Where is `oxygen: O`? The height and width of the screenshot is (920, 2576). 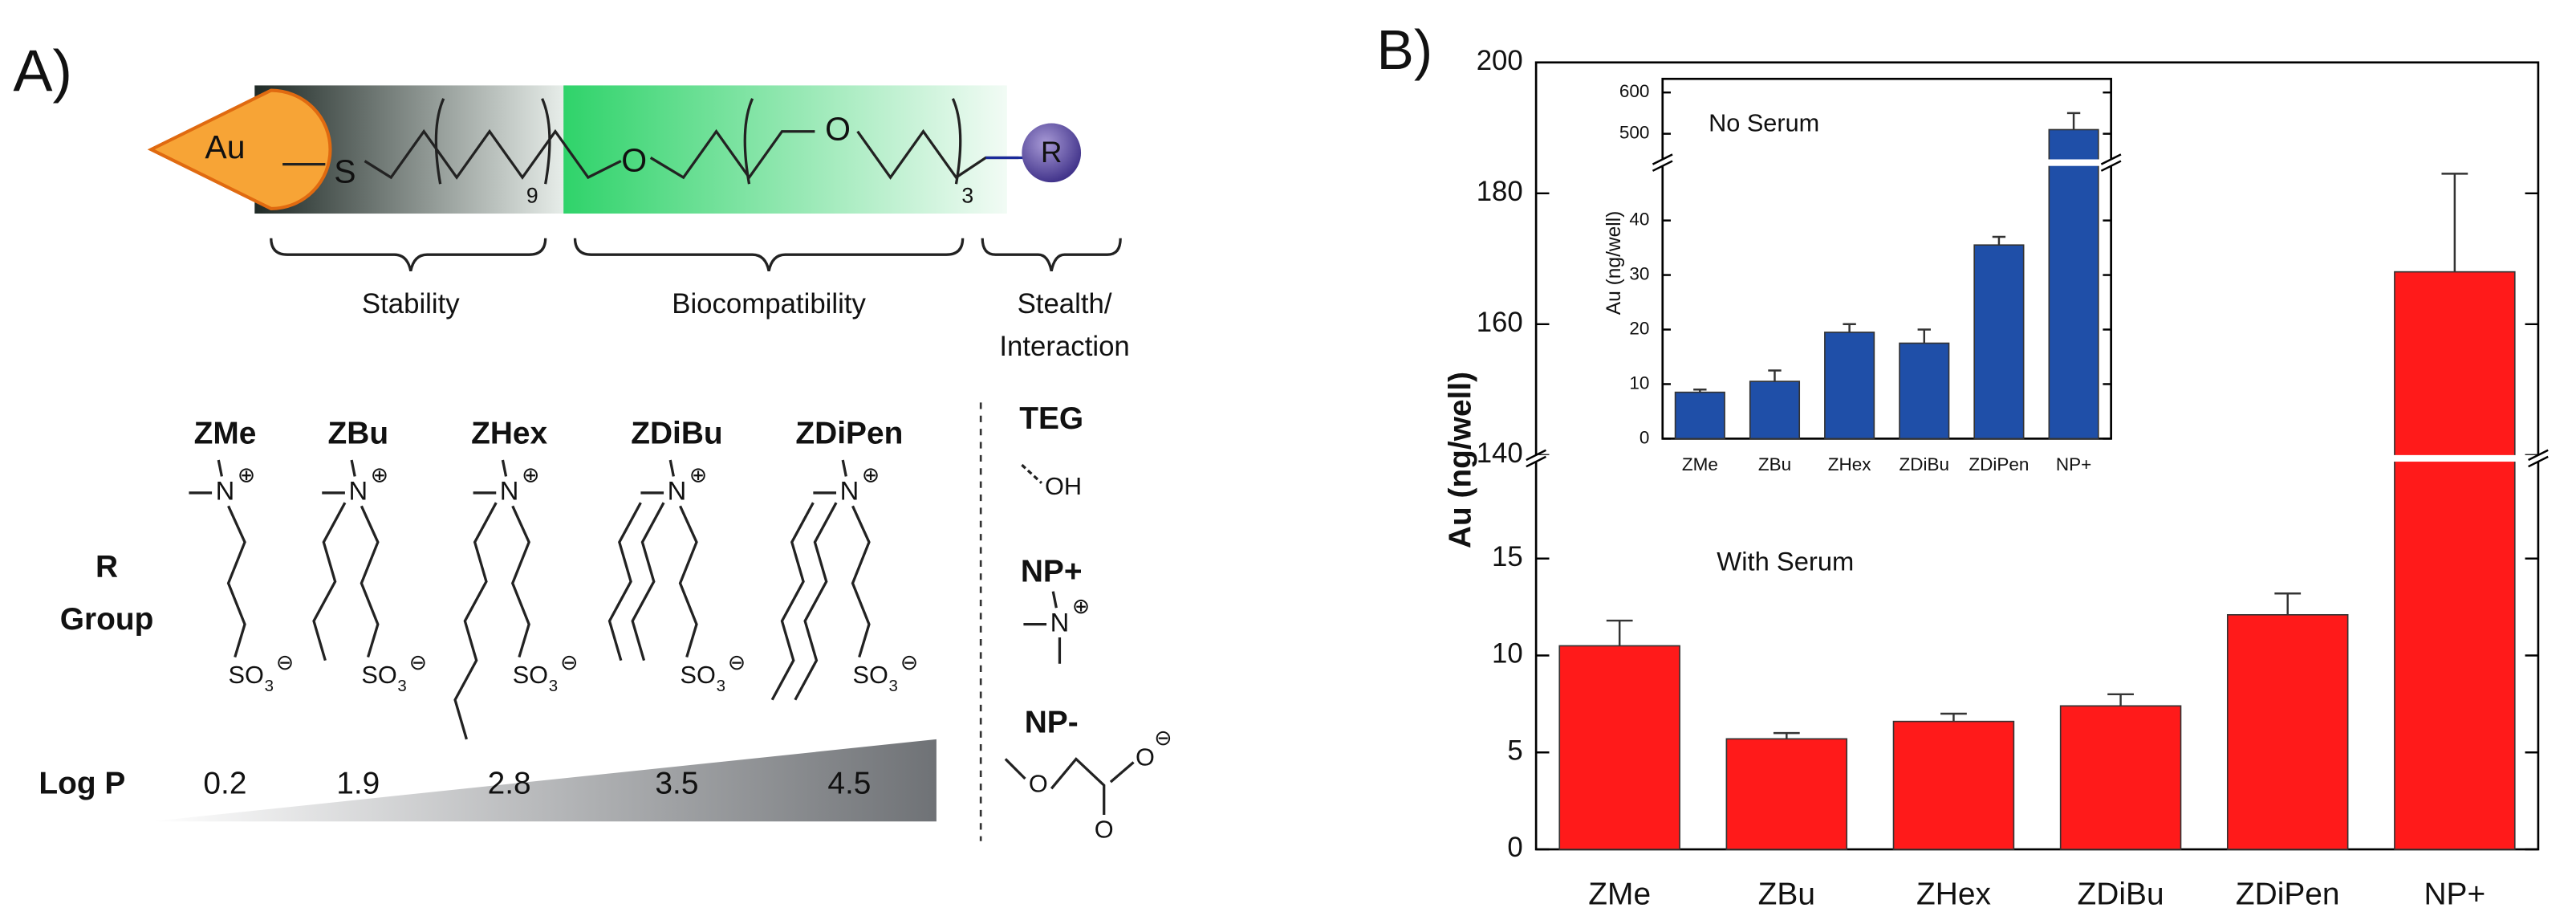 oxygen: O is located at coordinates (634, 159).